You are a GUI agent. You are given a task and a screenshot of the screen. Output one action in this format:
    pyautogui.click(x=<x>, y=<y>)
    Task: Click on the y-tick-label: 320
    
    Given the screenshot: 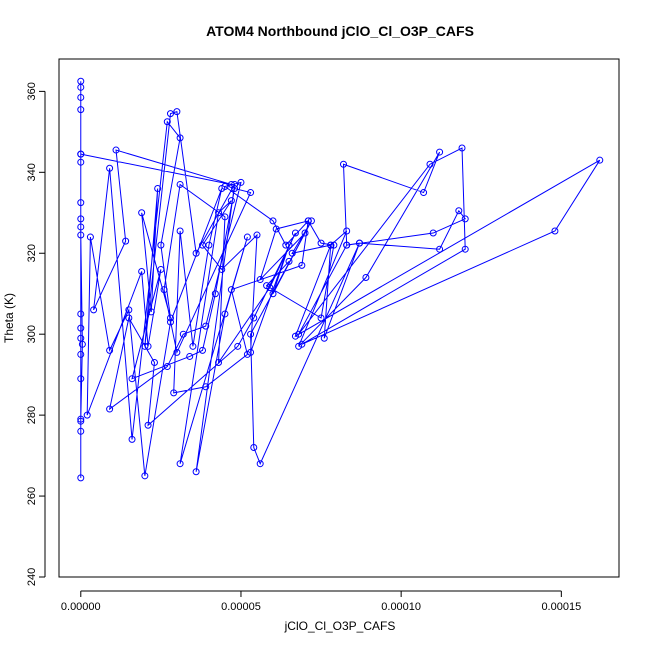 What is the action you would take?
    pyautogui.click(x=32, y=253)
    